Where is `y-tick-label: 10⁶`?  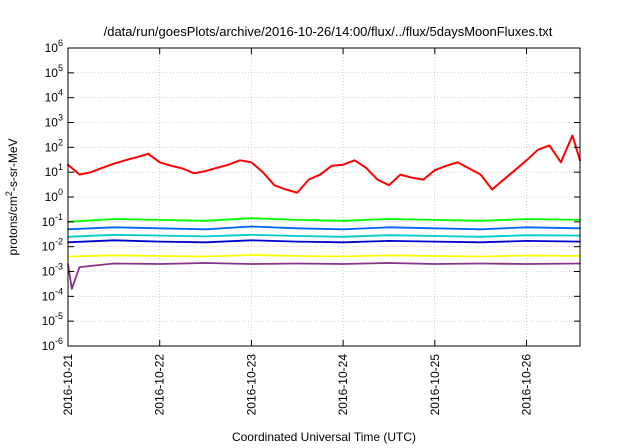 y-tick-label: 10⁶ is located at coordinates (54, 46).